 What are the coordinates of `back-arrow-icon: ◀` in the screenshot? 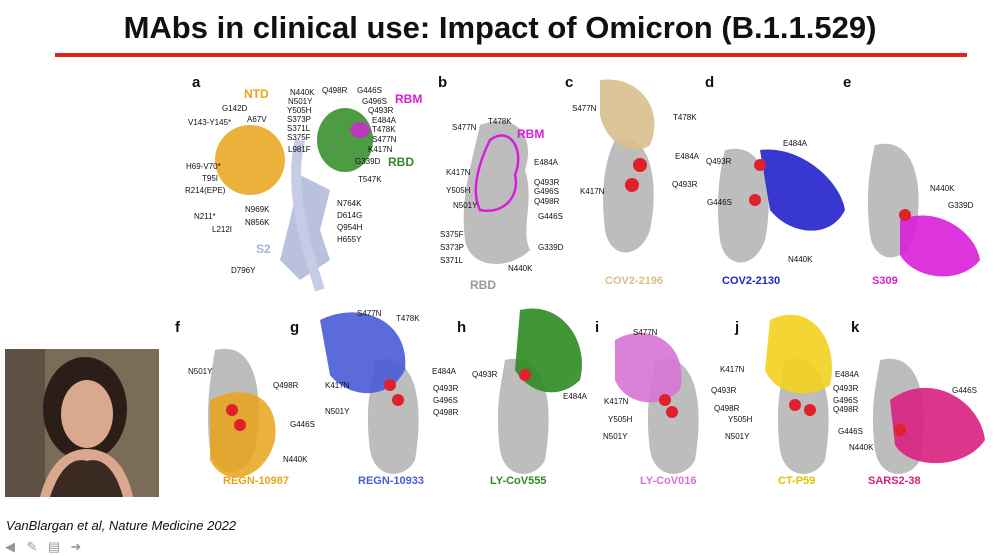 It's located at (10, 546).